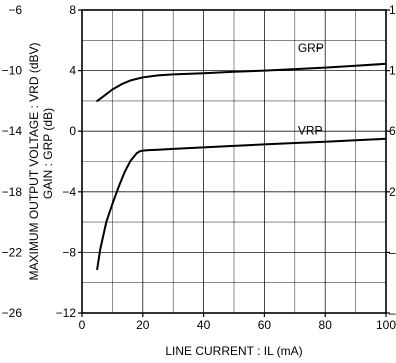  What do you see at coordinates (66, 313) in the screenshot?
I see `y-tick-label-gain: −12` at bounding box center [66, 313].